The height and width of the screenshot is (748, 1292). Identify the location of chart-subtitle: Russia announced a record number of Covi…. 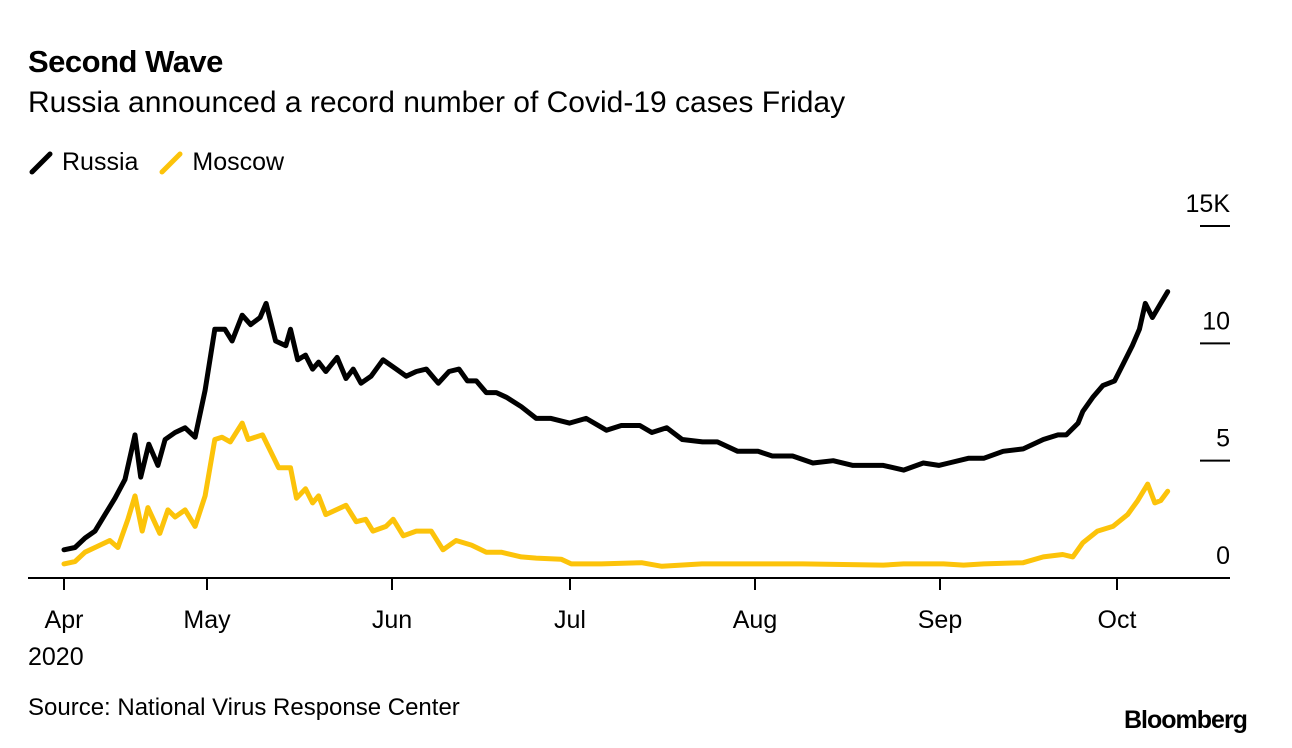
(437, 102).